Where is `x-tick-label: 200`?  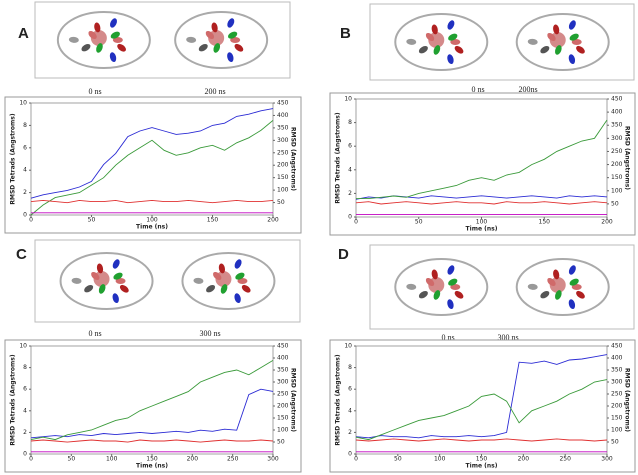
x-tick-label: 200 is located at coordinates (273, 220).